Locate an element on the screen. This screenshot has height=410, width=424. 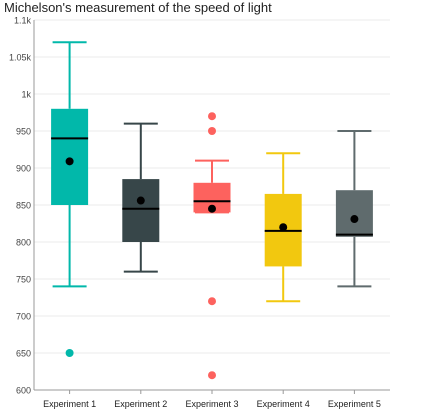
y-tick-label: 1.05k is located at coordinates (20, 58).